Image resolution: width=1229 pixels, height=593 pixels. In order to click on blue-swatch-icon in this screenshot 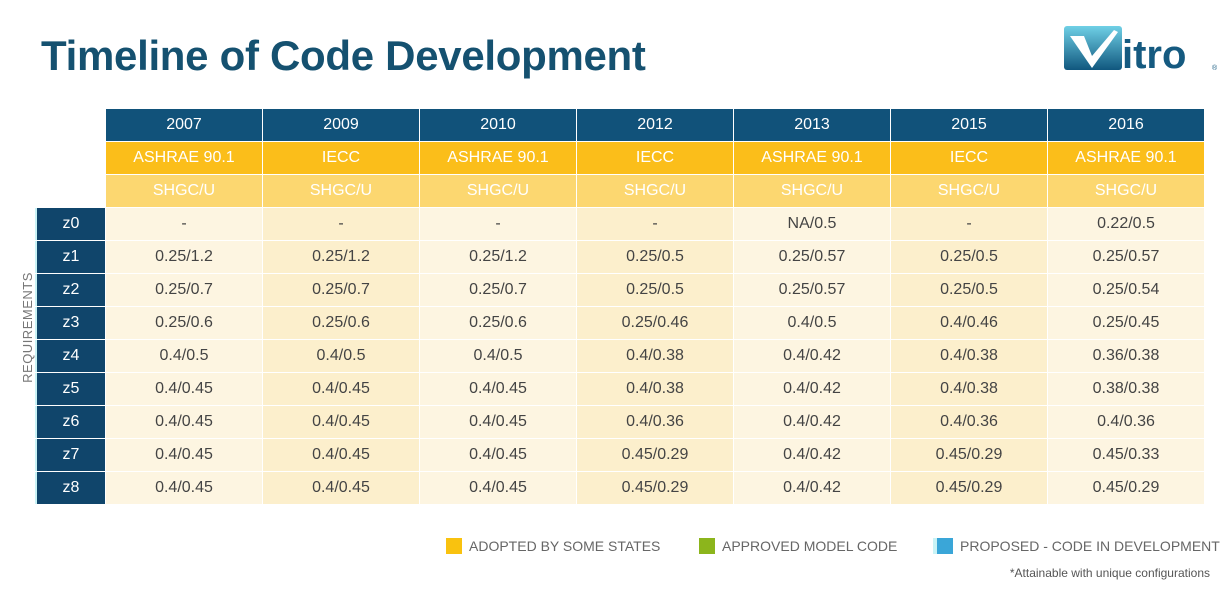, I will do `click(945, 546)`.